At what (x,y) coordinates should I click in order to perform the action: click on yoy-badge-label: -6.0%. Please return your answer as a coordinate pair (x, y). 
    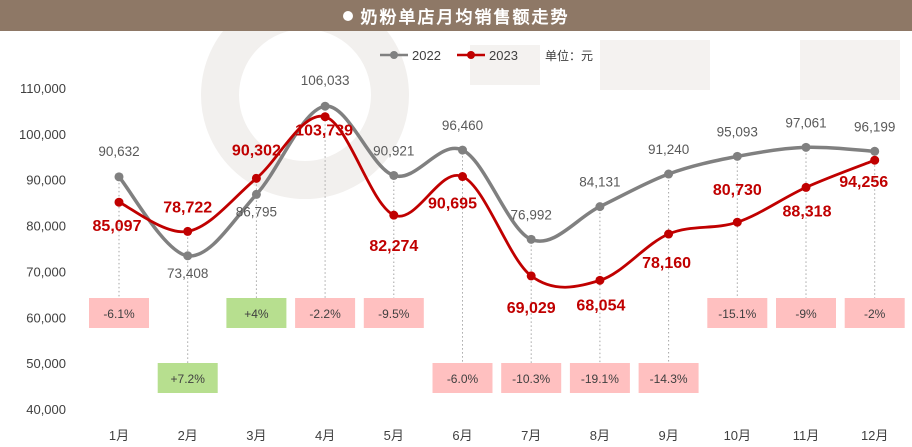
    Looking at the image, I should click on (463, 379).